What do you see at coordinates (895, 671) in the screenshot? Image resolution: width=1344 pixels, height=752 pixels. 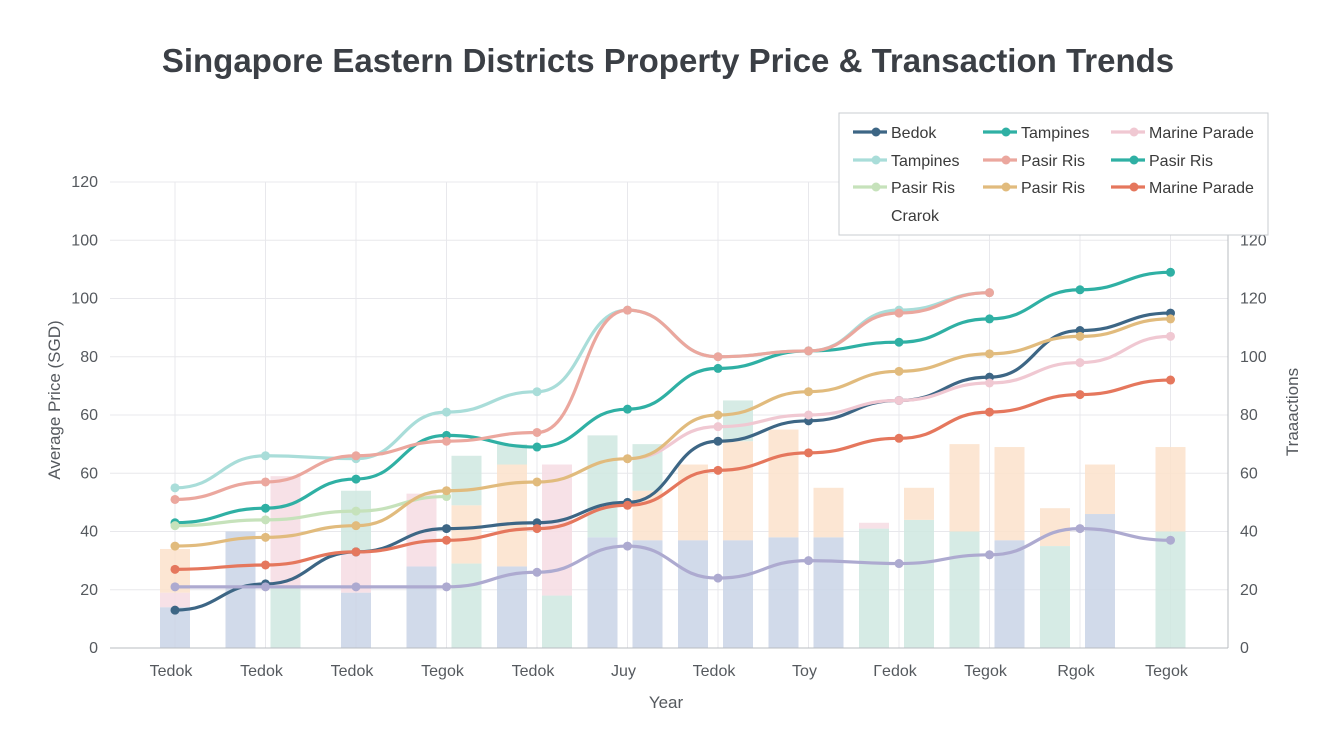 I see `x-tick-label: Γedok` at bounding box center [895, 671].